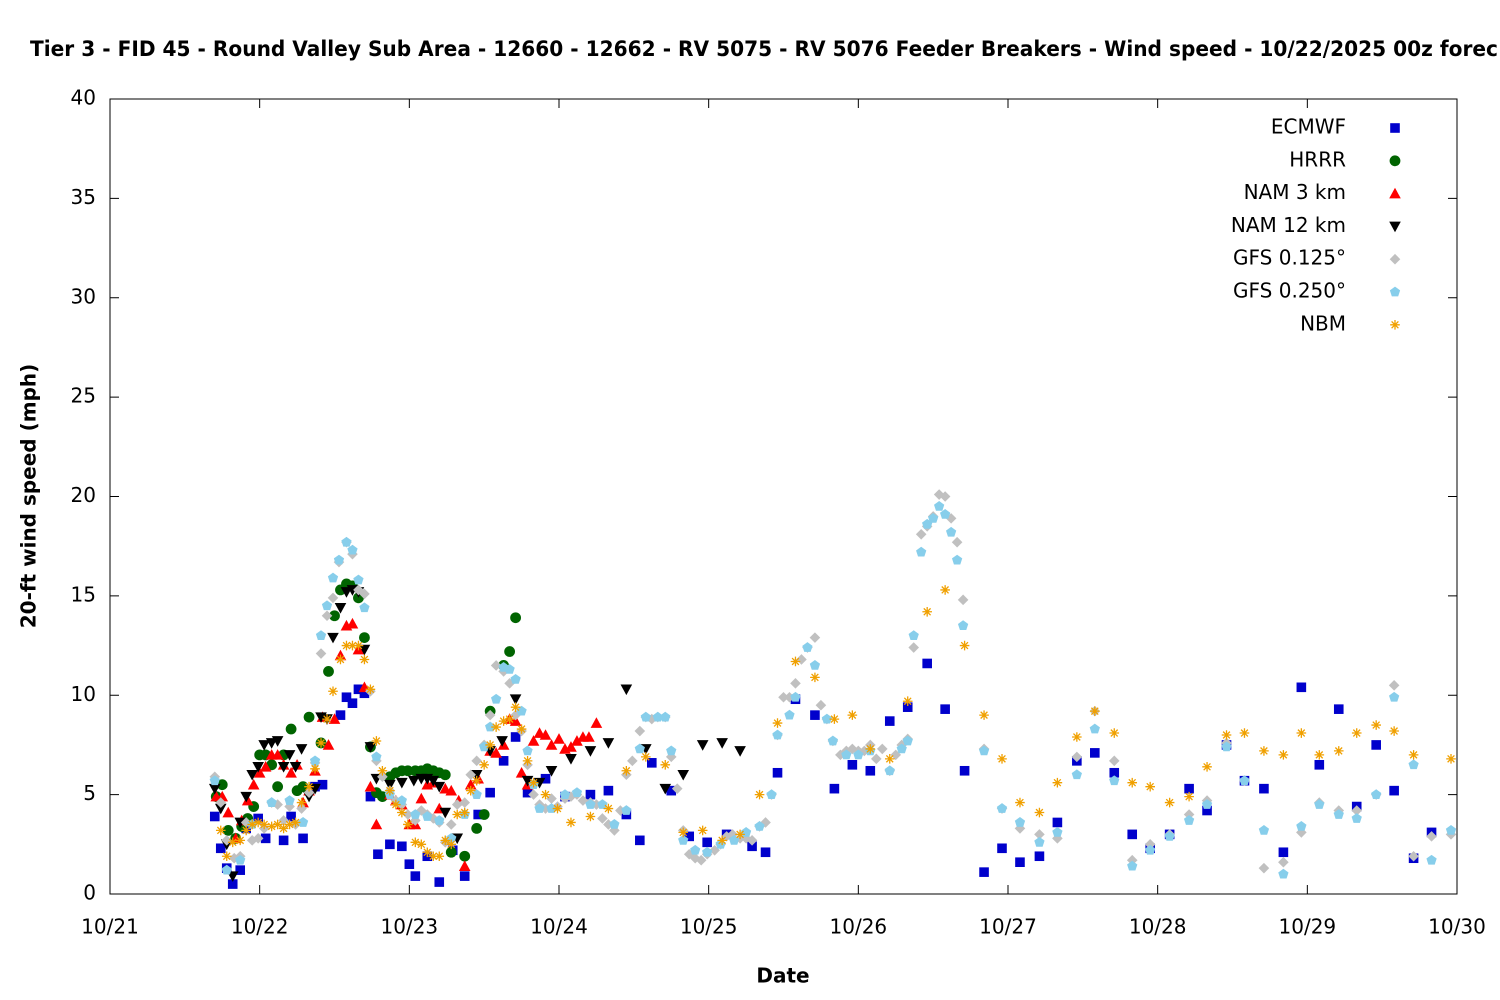 Image resolution: width=1500 pixels, height=1000 pixels. I want to click on legend-label: GFS 0.125°, so click(1289, 258).